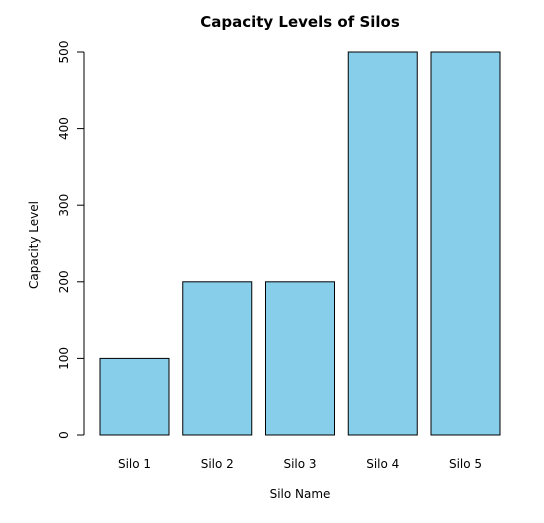 Image resolution: width=544 pixels, height=523 pixels. What do you see at coordinates (64, 358) in the screenshot?
I see `y-tick-label: 100` at bounding box center [64, 358].